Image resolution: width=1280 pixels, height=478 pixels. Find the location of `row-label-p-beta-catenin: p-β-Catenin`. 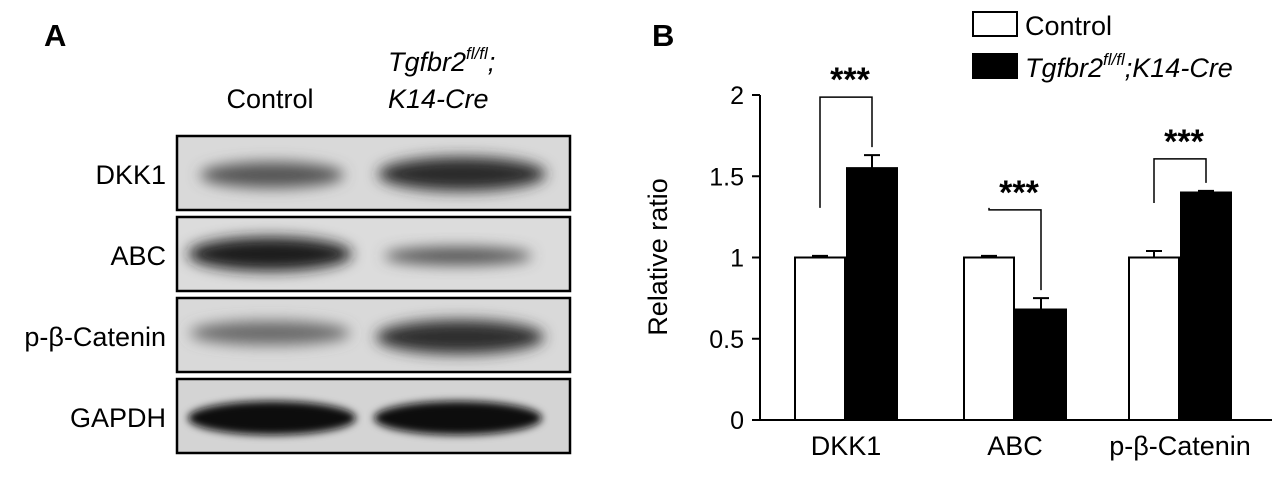

row-label-p-beta-catenin: p-β-Catenin is located at coordinates (95, 337).